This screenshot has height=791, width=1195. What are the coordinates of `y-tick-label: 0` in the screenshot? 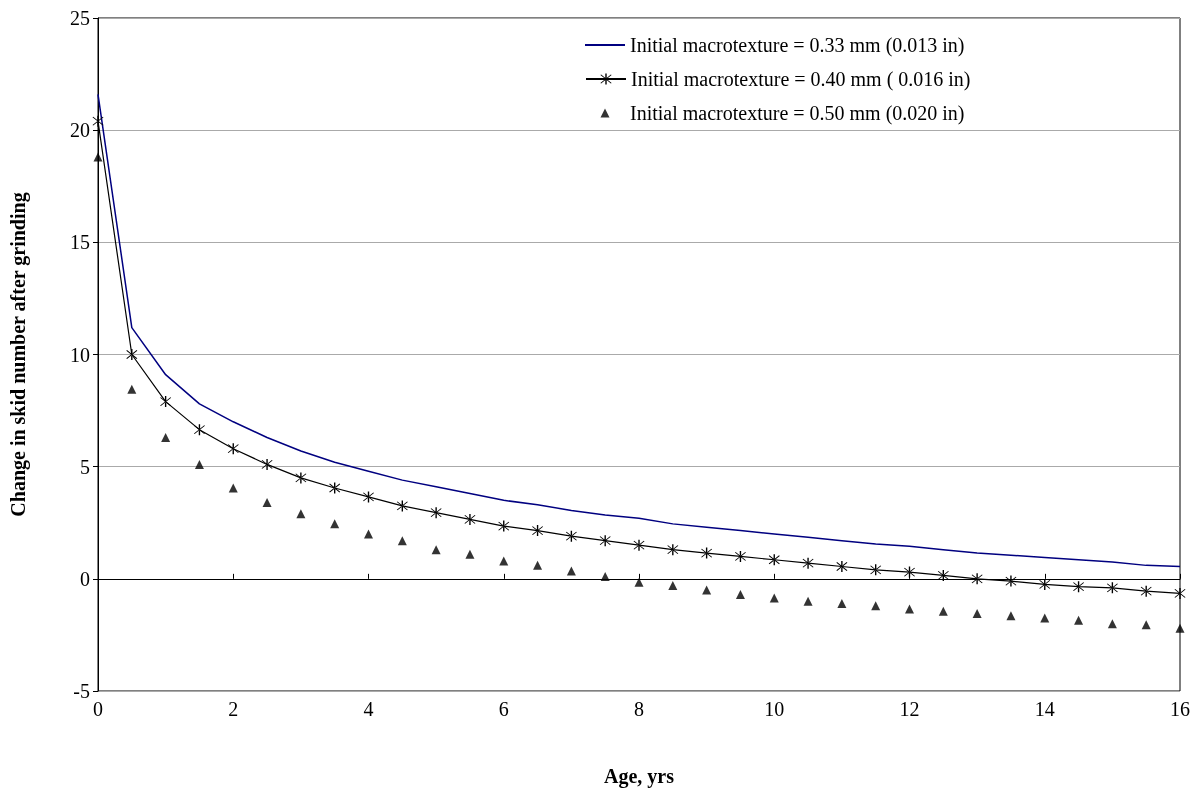 It's located at (85, 578).